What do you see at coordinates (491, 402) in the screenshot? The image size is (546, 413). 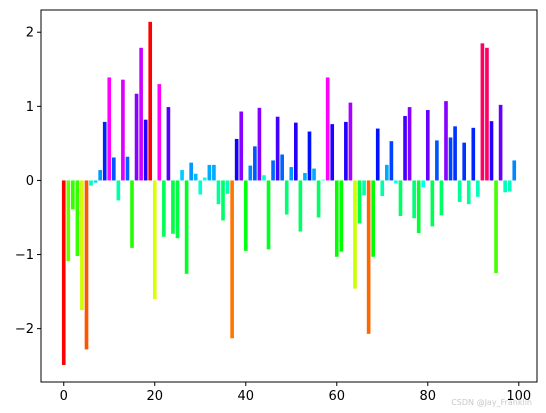 I see `watermark: CSDN @Jay_Franklin` at bounding box center [491, 402].